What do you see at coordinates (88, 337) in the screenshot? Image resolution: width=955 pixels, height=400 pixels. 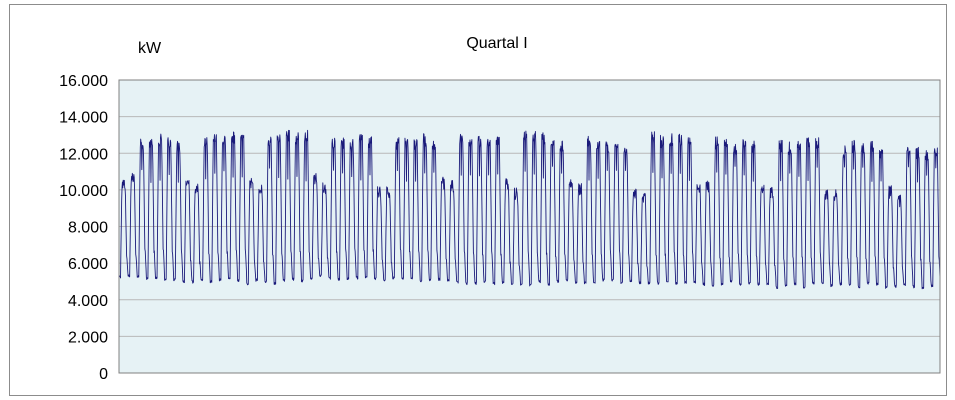 I see `y-tick-label: 2.000` at bounding box center [88, 337].